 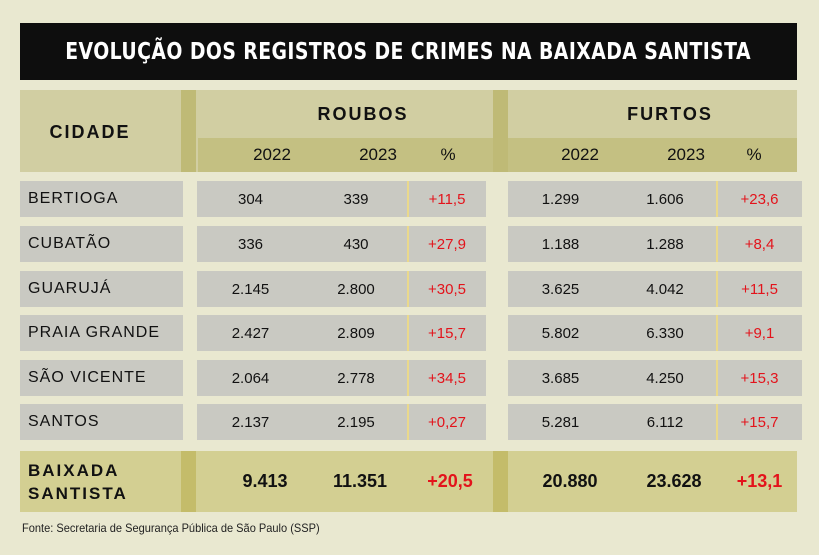 I want to click on roubos-pct: +0,27, so click(x=447, y=422).